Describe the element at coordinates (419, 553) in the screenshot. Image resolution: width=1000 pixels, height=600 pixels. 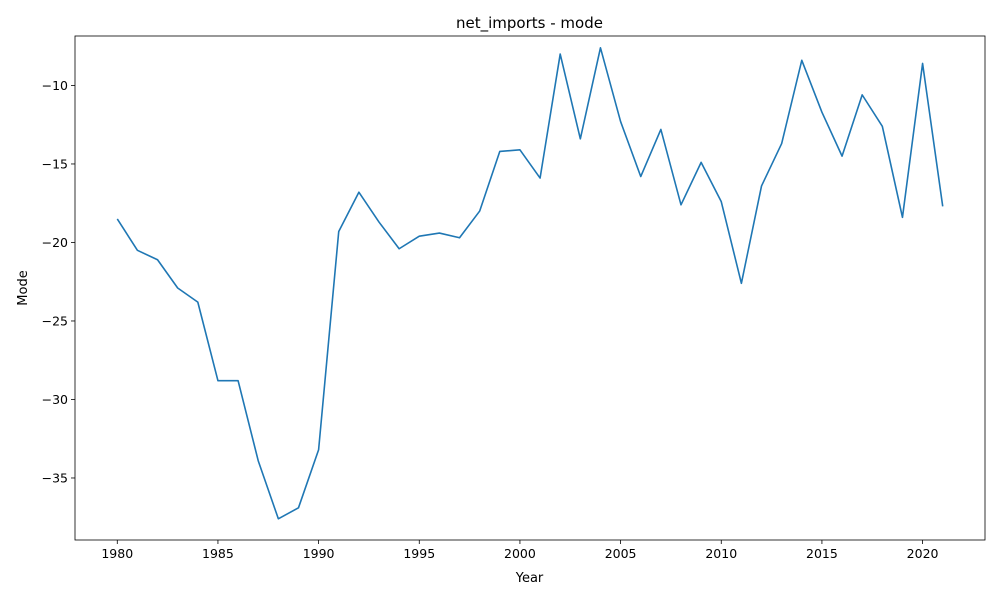
I see `x-tick-label: 1995` at that location.